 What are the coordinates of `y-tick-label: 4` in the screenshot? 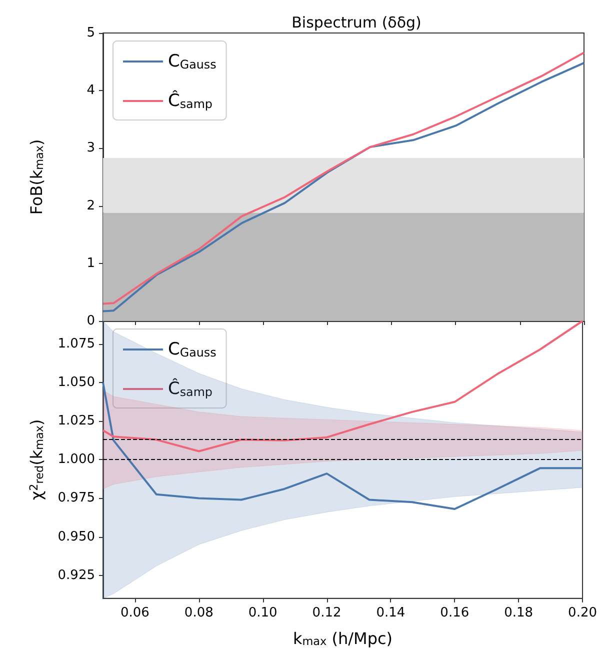 It's located at (90, 90).